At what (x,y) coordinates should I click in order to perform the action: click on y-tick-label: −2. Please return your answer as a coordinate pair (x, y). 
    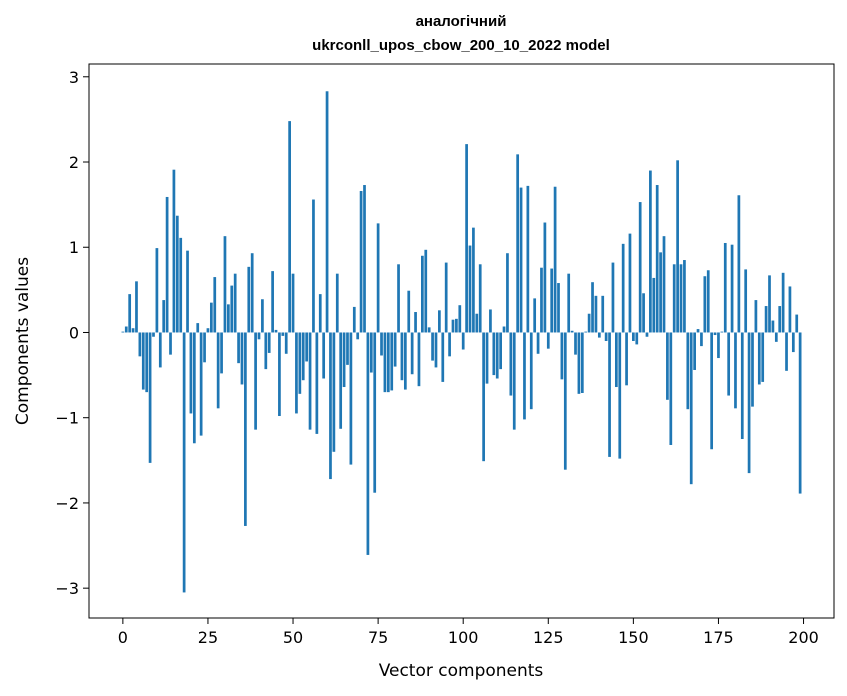
    Looking at the image, I should click on (67, 503).